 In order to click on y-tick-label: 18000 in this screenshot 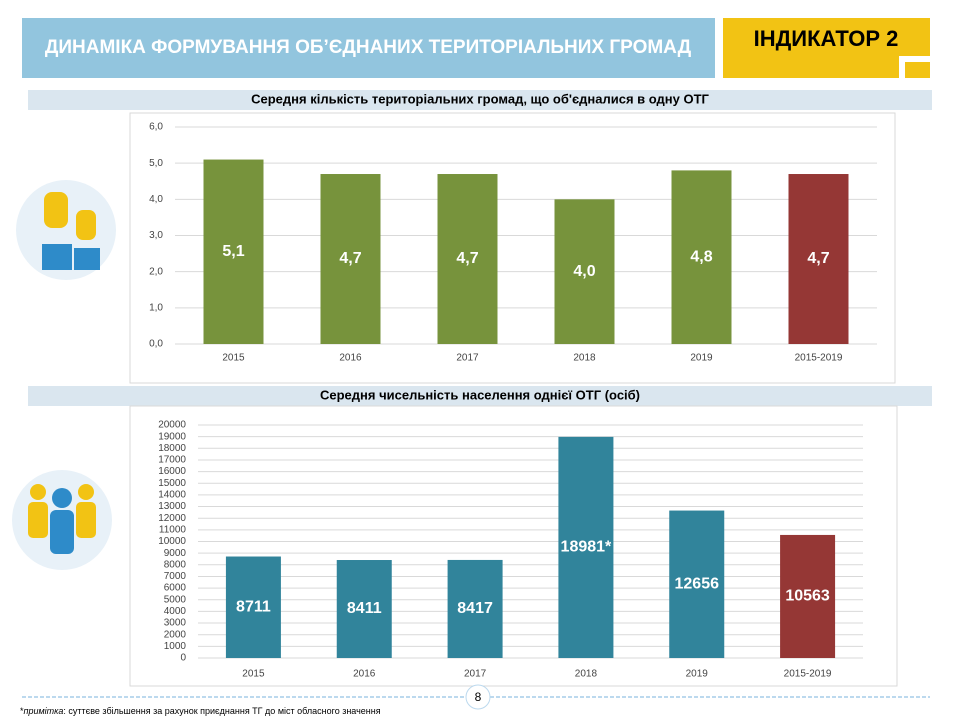, I will do `click(172, 448)`.